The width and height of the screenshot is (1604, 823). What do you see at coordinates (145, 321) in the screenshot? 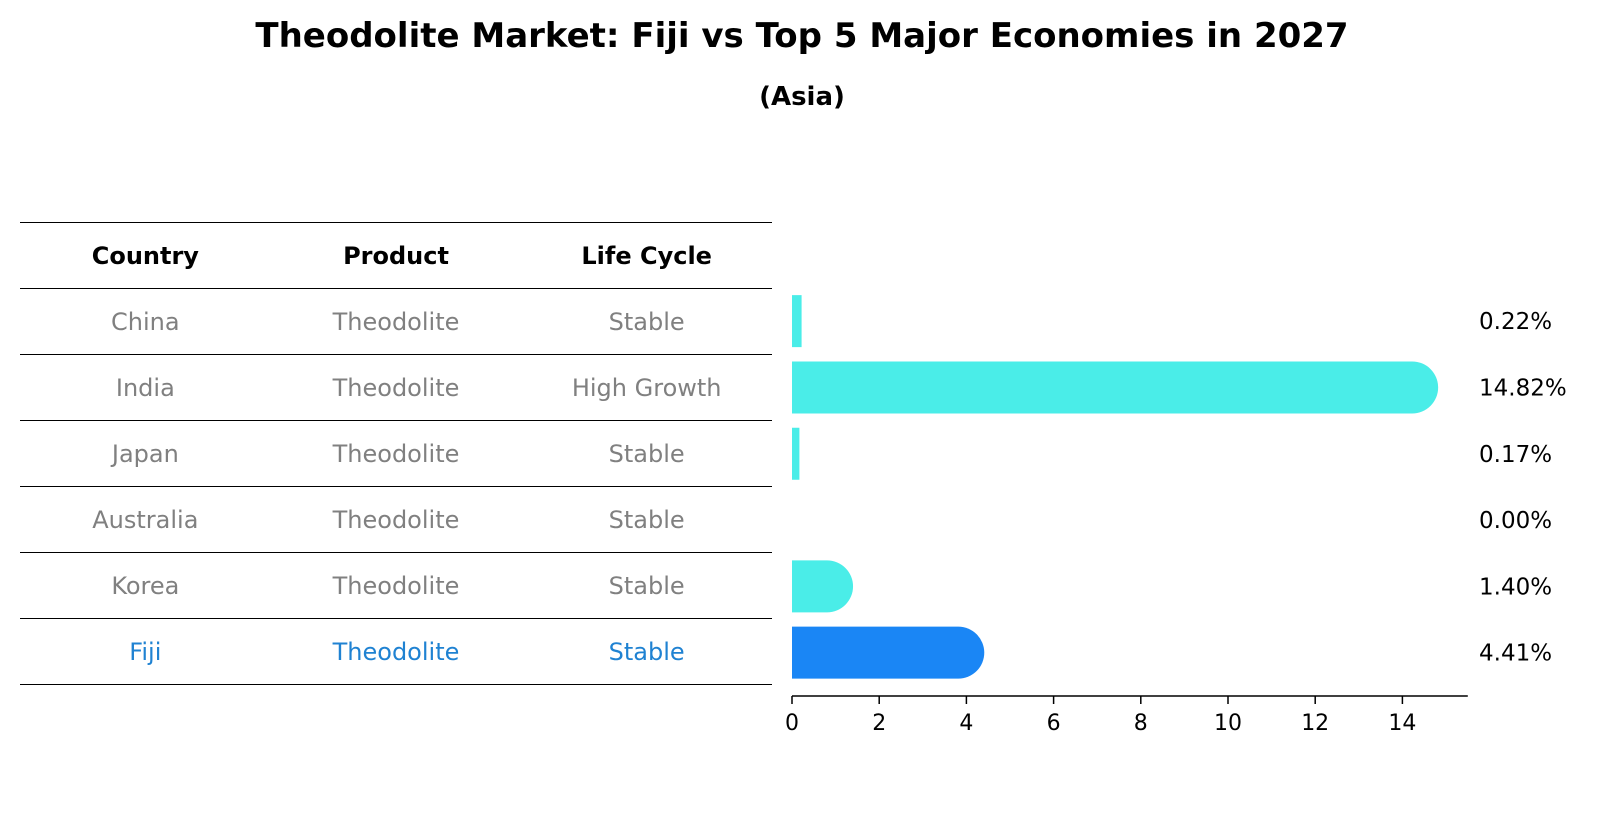
I see `cell-country: China` at bounding box center [145, 321].